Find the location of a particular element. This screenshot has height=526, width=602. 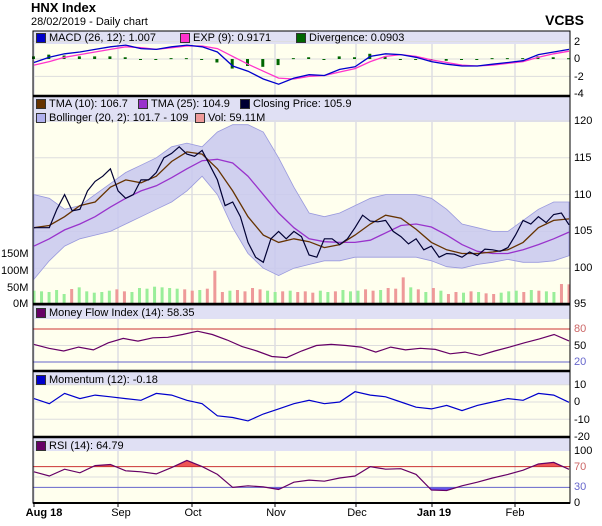

mfi-tick: 20 is located at coordinates (580, 362).